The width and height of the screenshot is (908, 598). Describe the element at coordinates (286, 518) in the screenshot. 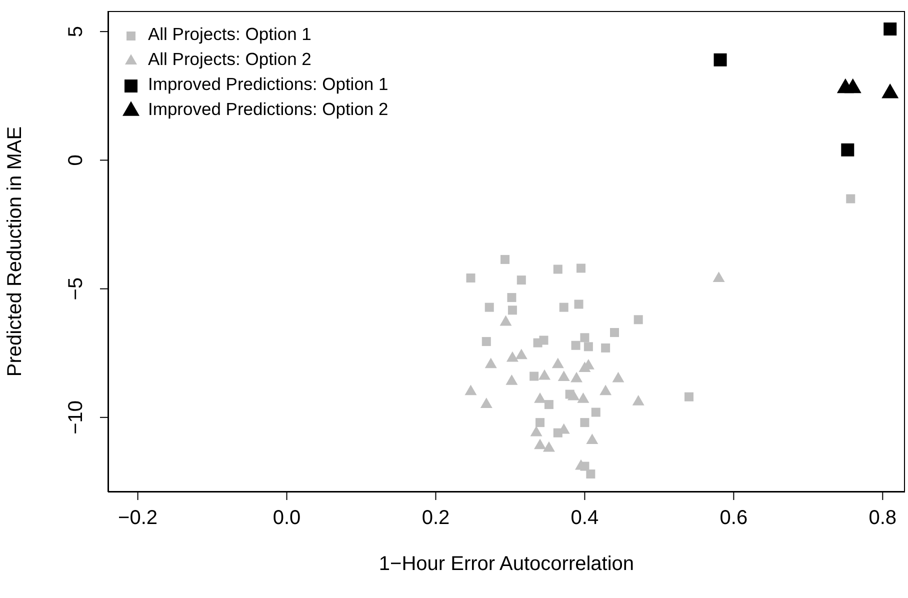

I see `x-tick-label: 0.0` at that location.